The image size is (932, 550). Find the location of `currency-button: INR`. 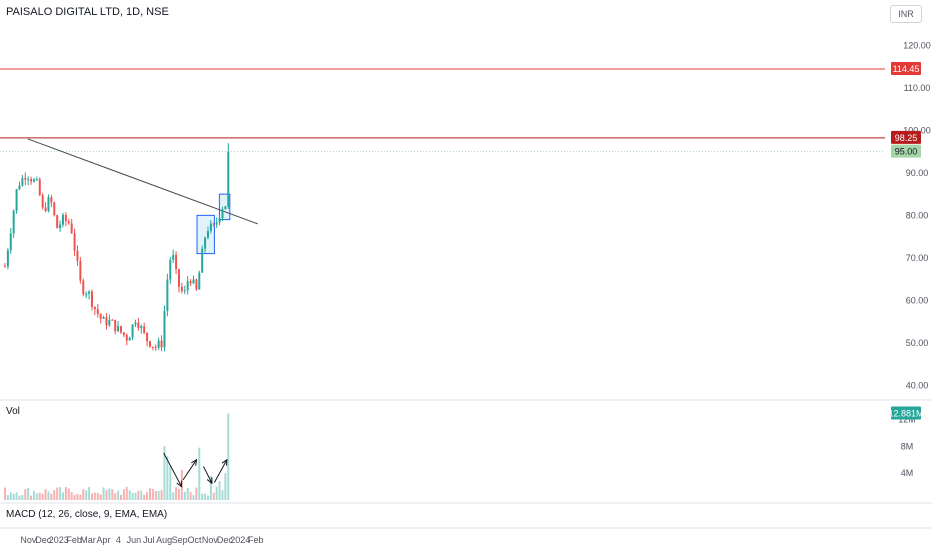

currency-button: INR is located at coordinates (906, 14).